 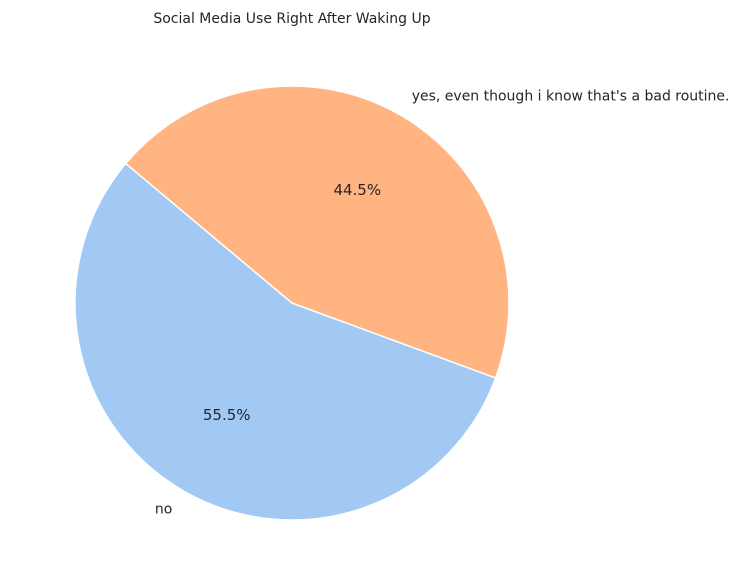 I want to click on chart-title: Social Media Use Right After Waking Up, so click(x=291, y=19).